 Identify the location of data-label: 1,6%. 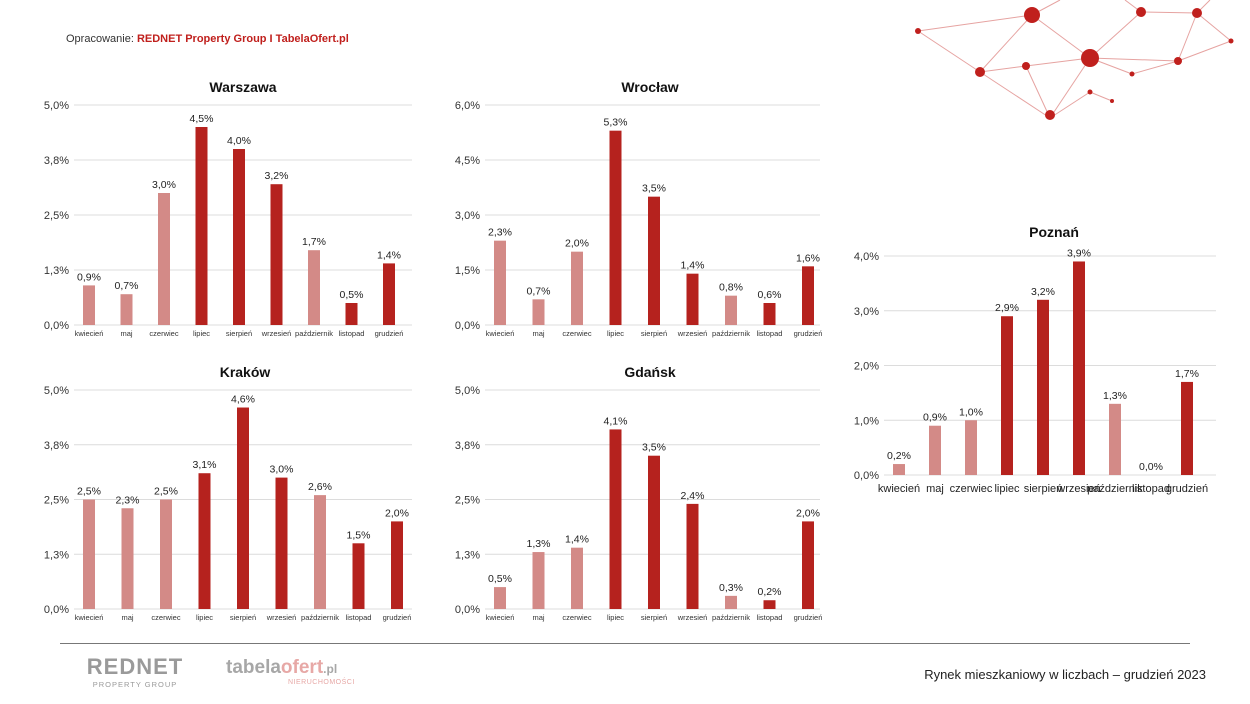
(808, 258).